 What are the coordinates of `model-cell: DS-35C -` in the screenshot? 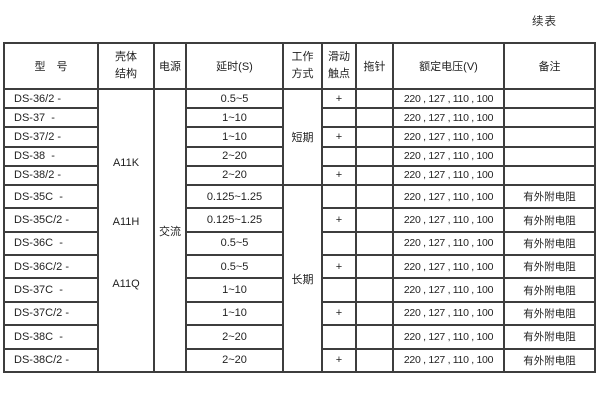 It's located at (51, 197).